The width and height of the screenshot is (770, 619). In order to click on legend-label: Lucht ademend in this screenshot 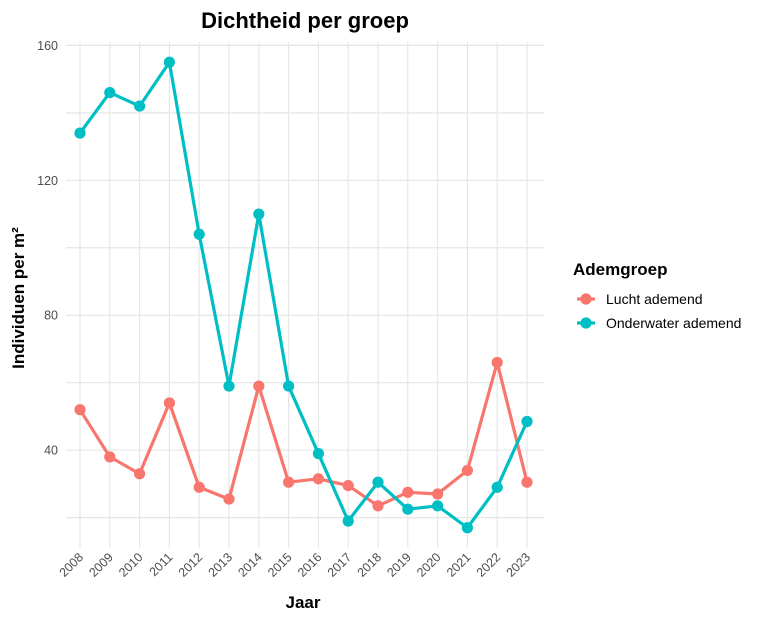, I will do `click(654, 299)`.